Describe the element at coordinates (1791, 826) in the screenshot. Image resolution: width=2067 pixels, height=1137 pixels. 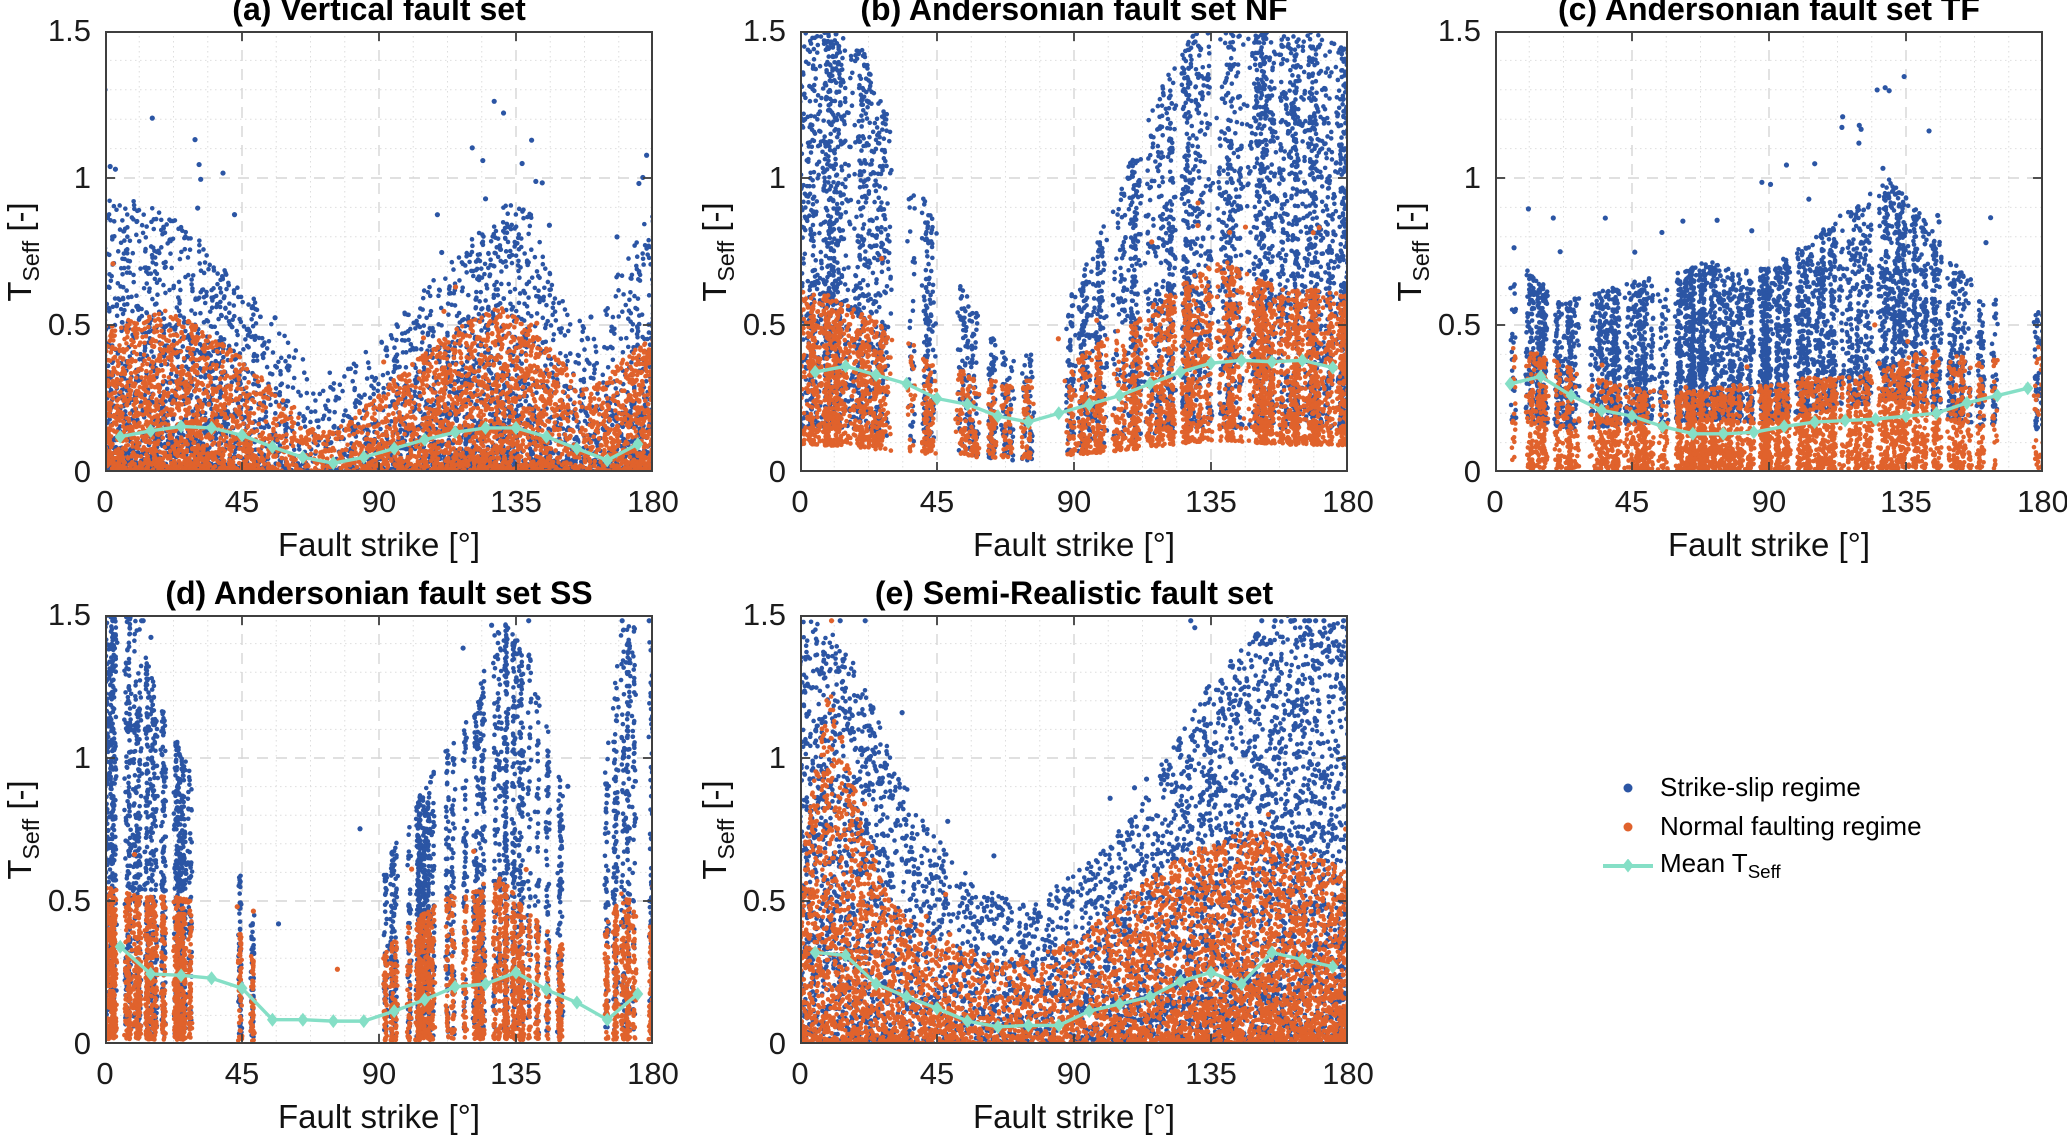
I see `legend-label: Normal faulting regime` at that location.